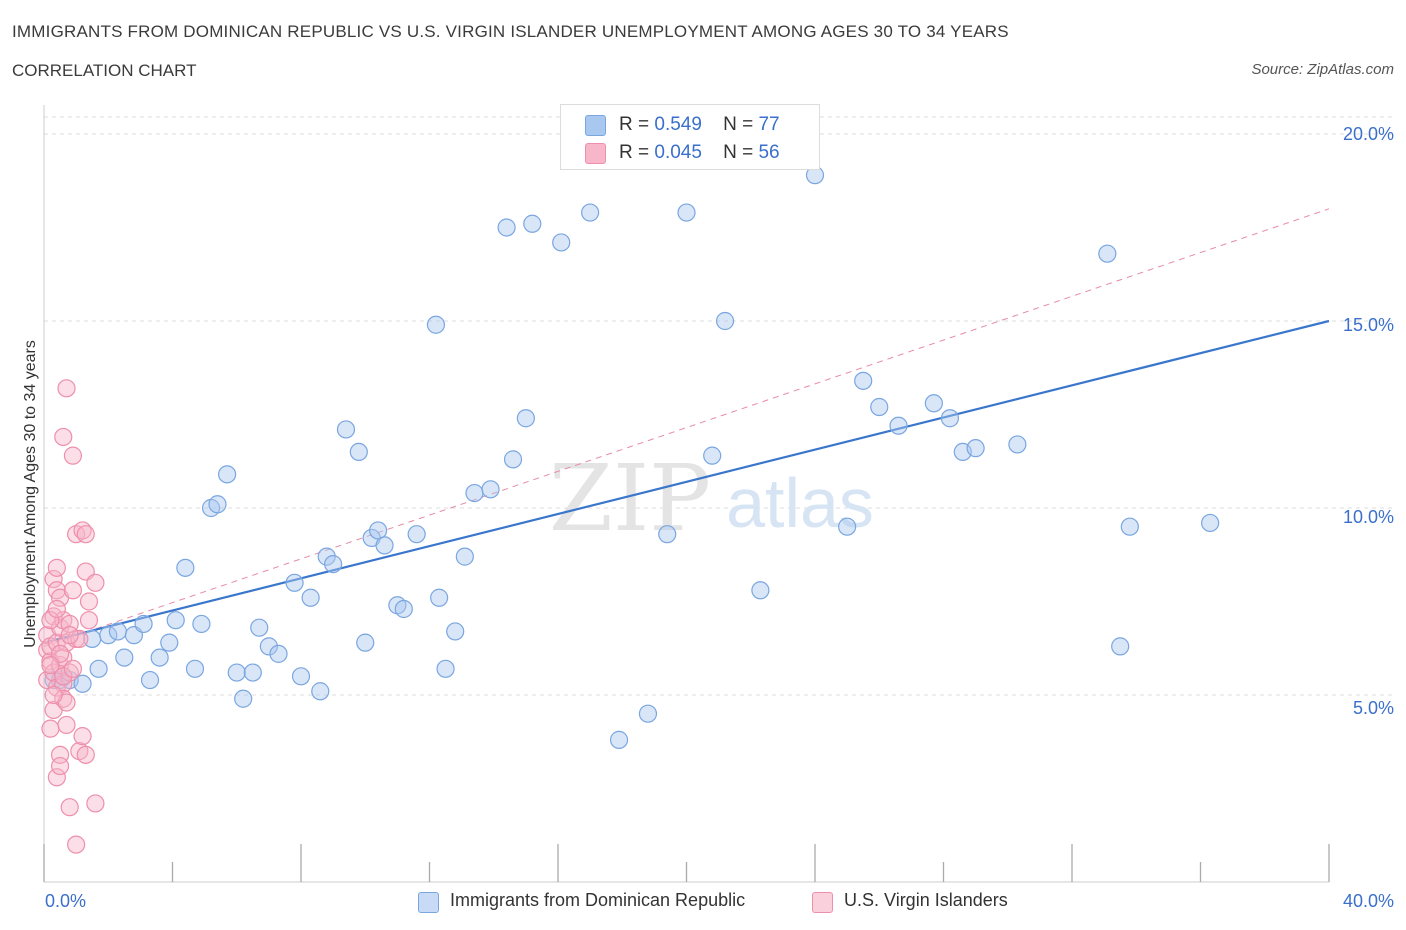 This screenshot has height=930, width=1406. I want to click on n-value: 56, so click(769, 152).